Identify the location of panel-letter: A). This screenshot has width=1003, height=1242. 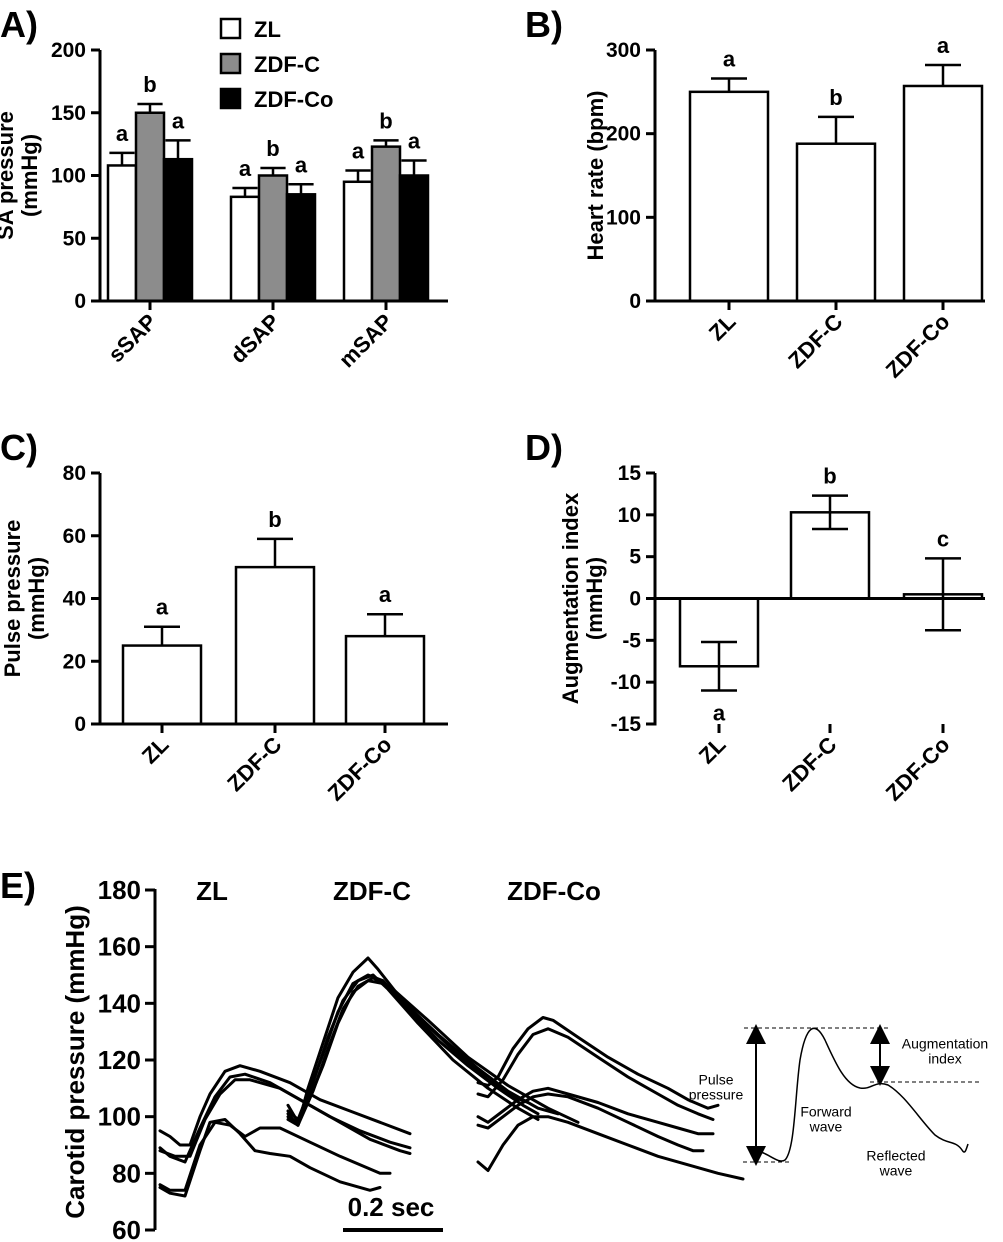
(19, 24).